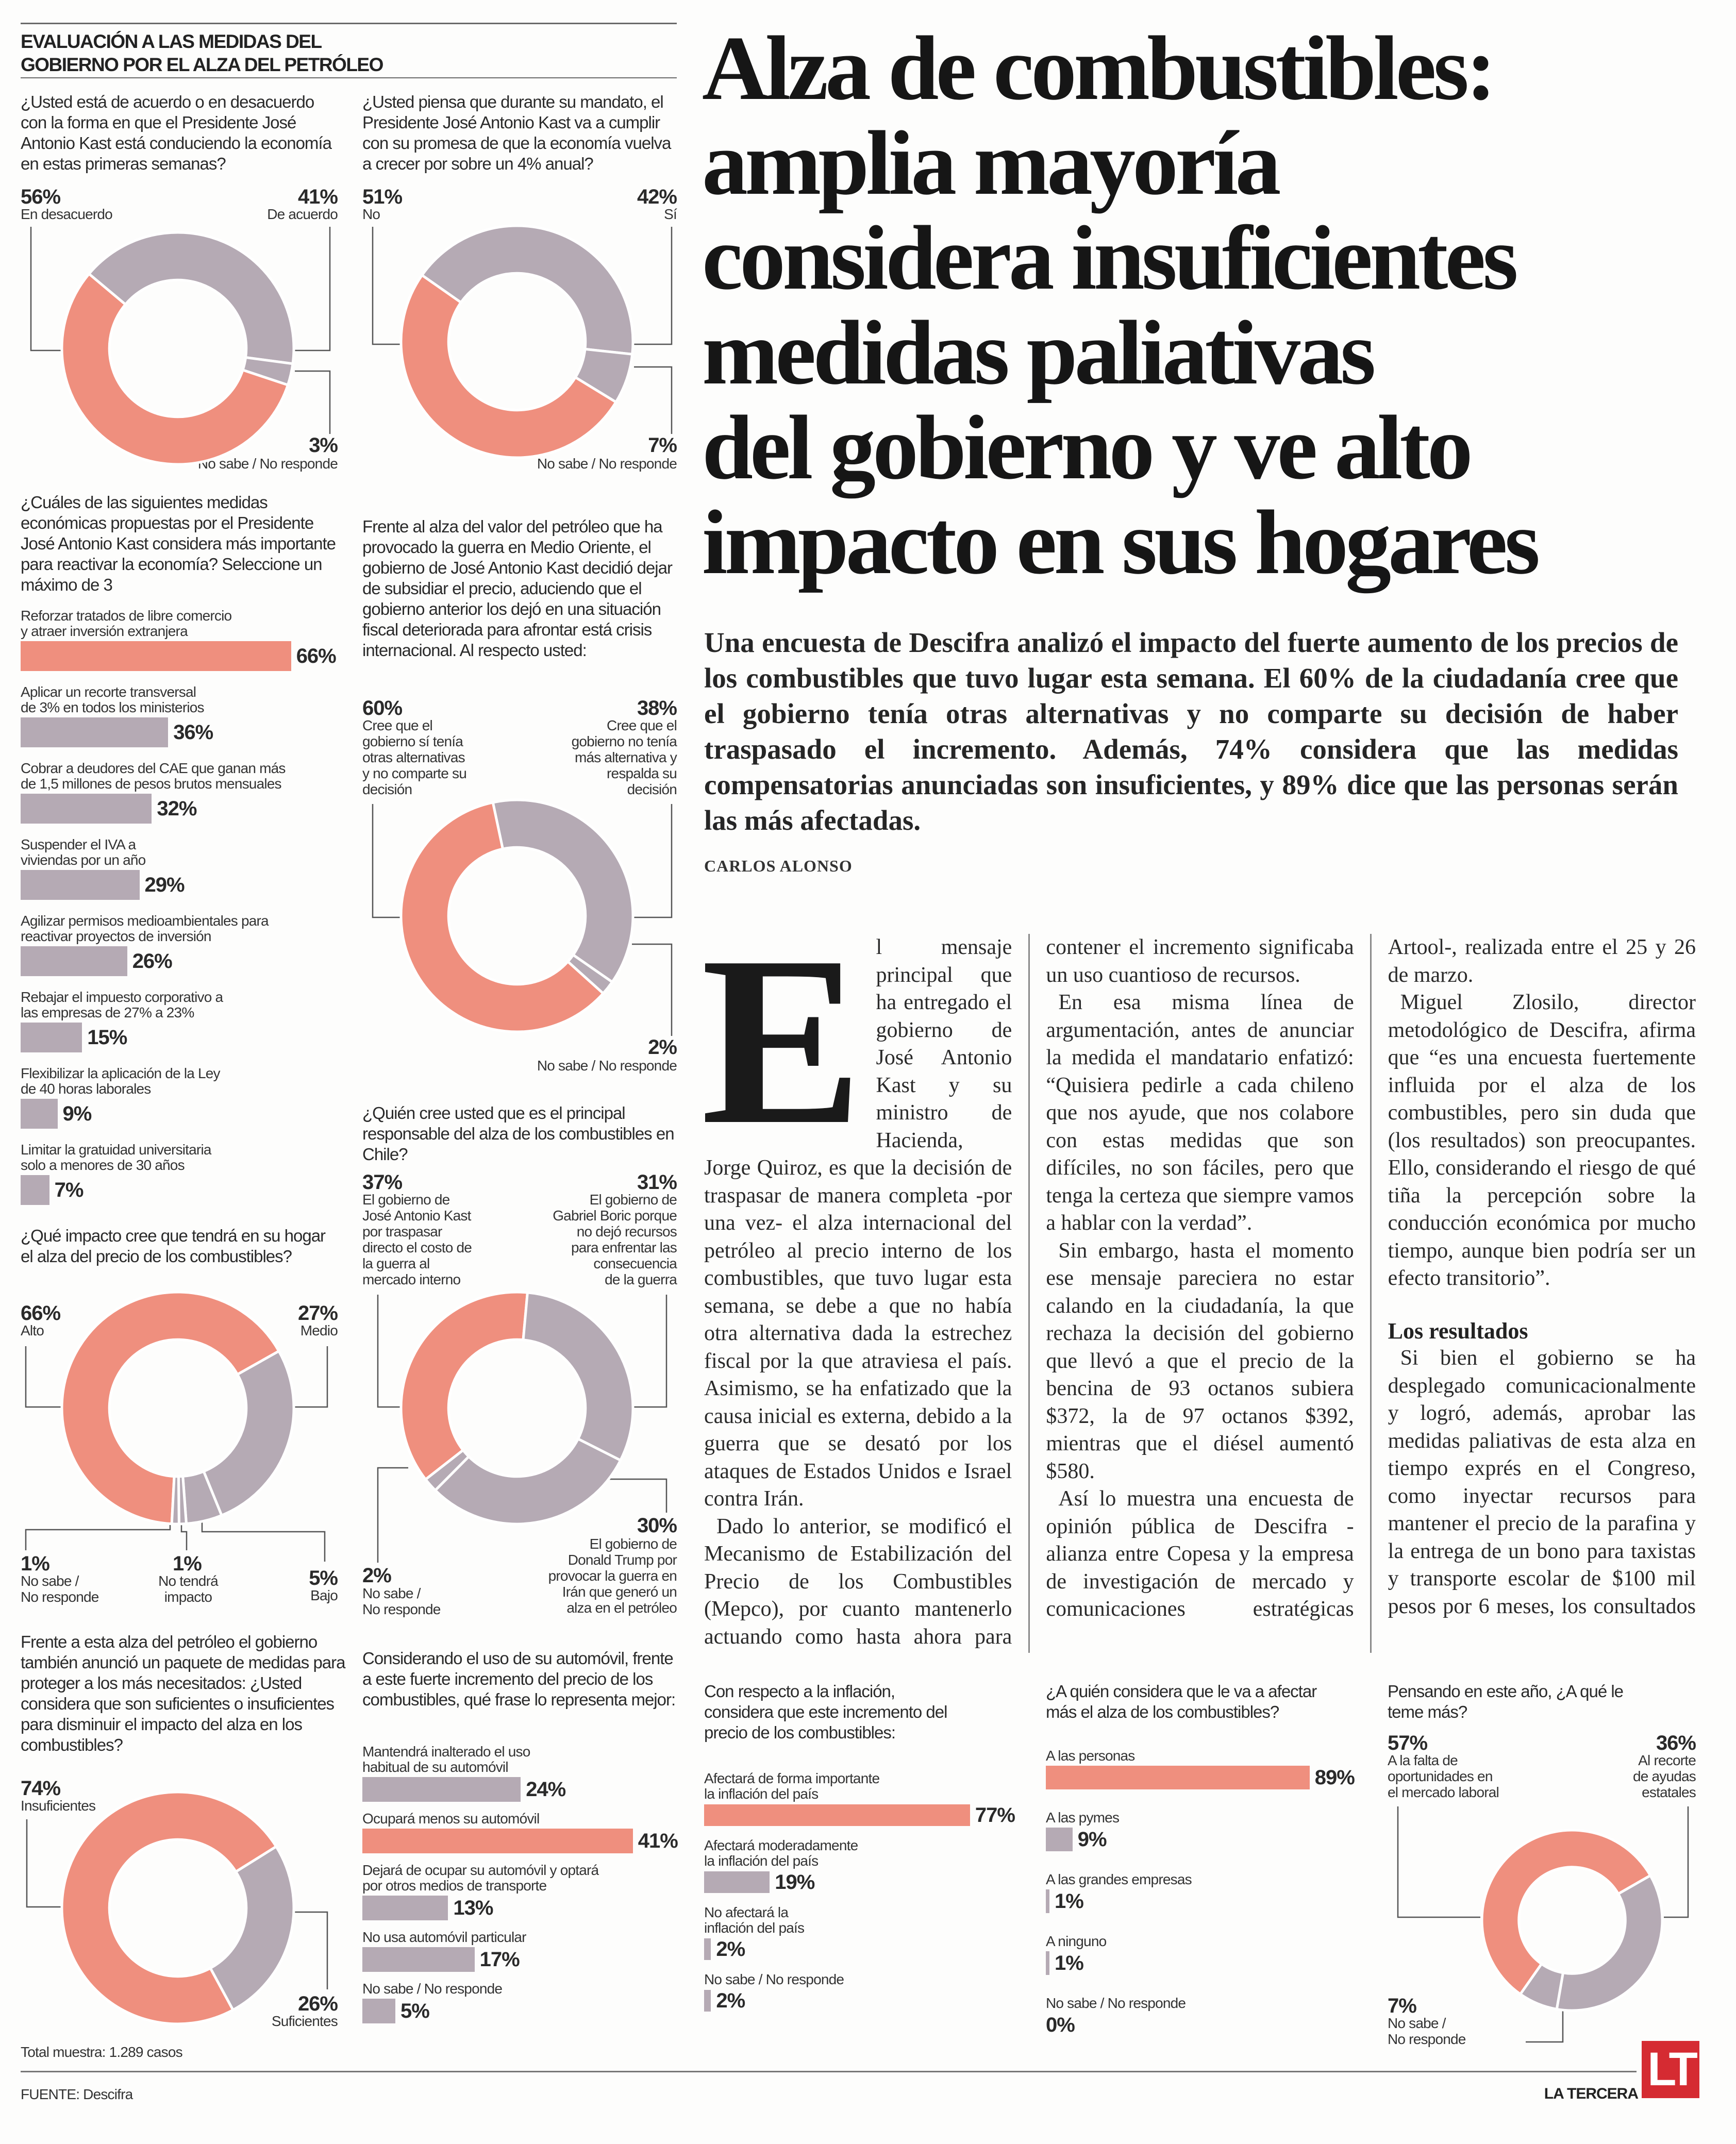 The height and width of the screenshot is (2144, 1736). Describe the element at coordinates (69, 1190) in the screenshot. I see `bar-value: 7%` at that location.